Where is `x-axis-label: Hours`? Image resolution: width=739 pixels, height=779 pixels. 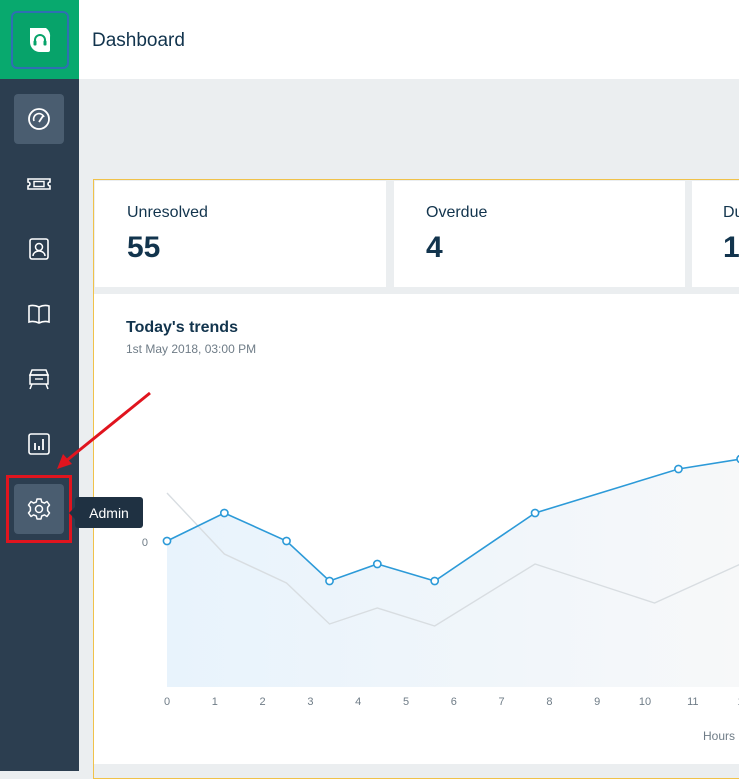
x-axis-label: Hours is located at coordinates (719, 736).